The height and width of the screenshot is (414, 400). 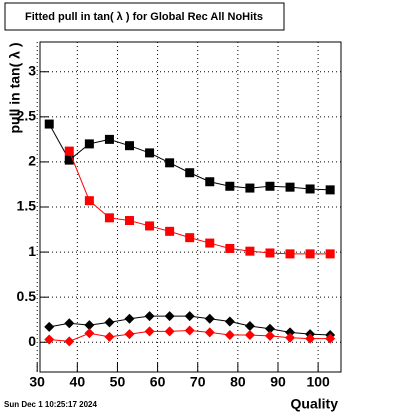 What do you see at coordinates (50, 404) in the screenshot?
I see `date-stamp: Sun Dec 1 10:25:17 2024` at bounding box center [50, 404].